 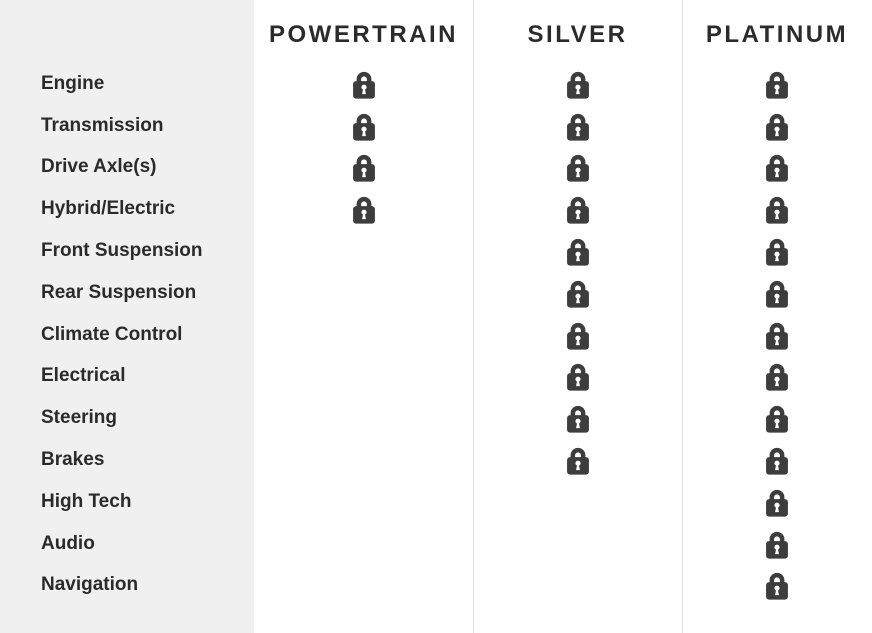 What do you see at coordinates (363, 34) in the screenshot?
I see `plan-header-powertrain: POWERTRAIN` at bounding box center [363, 34].